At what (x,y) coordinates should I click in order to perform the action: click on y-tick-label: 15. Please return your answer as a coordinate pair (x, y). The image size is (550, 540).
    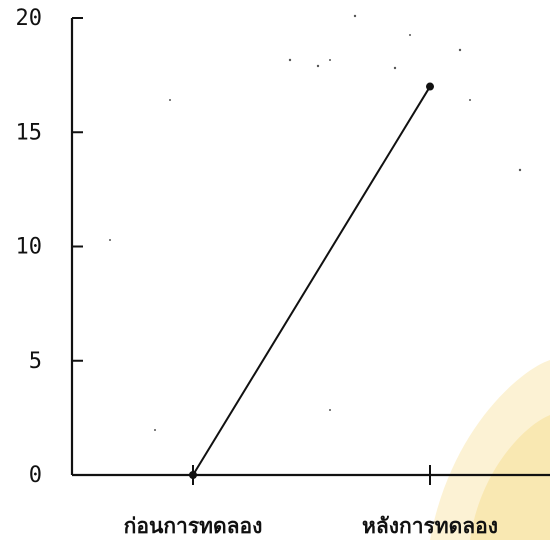
    Looking at the image, I should click on (29, 132).